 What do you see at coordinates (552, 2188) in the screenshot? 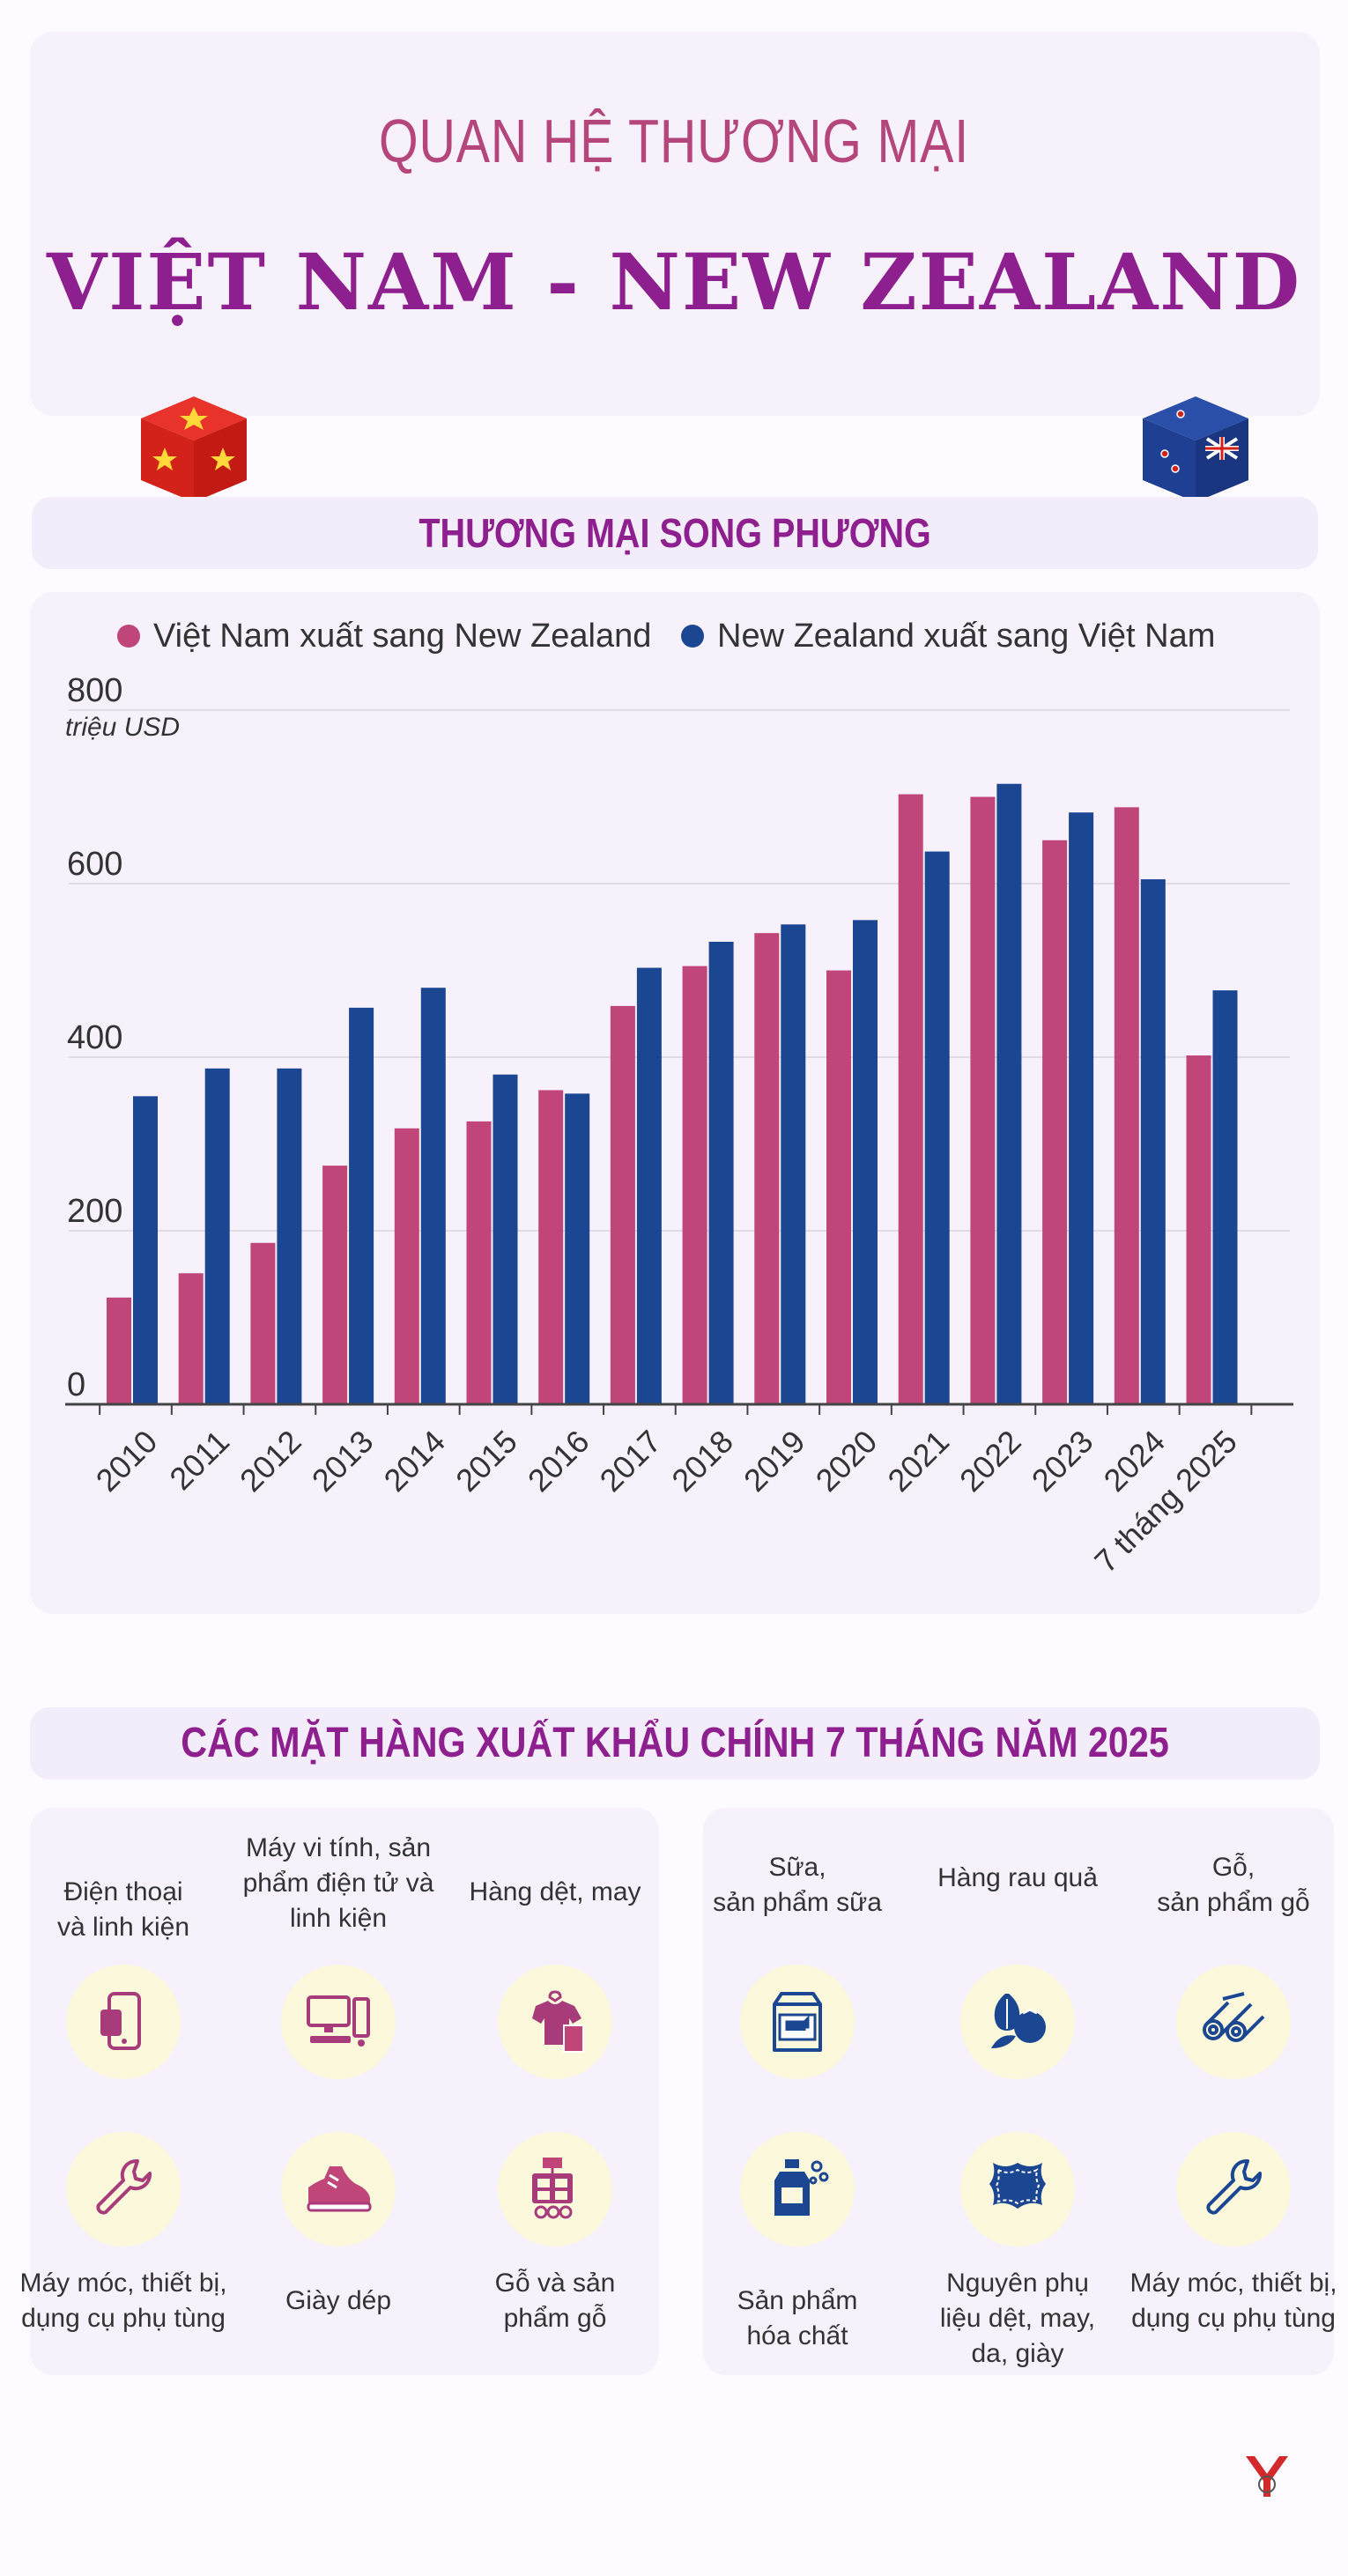
I see `furniture-icon` at bounding box center [552, 2188].